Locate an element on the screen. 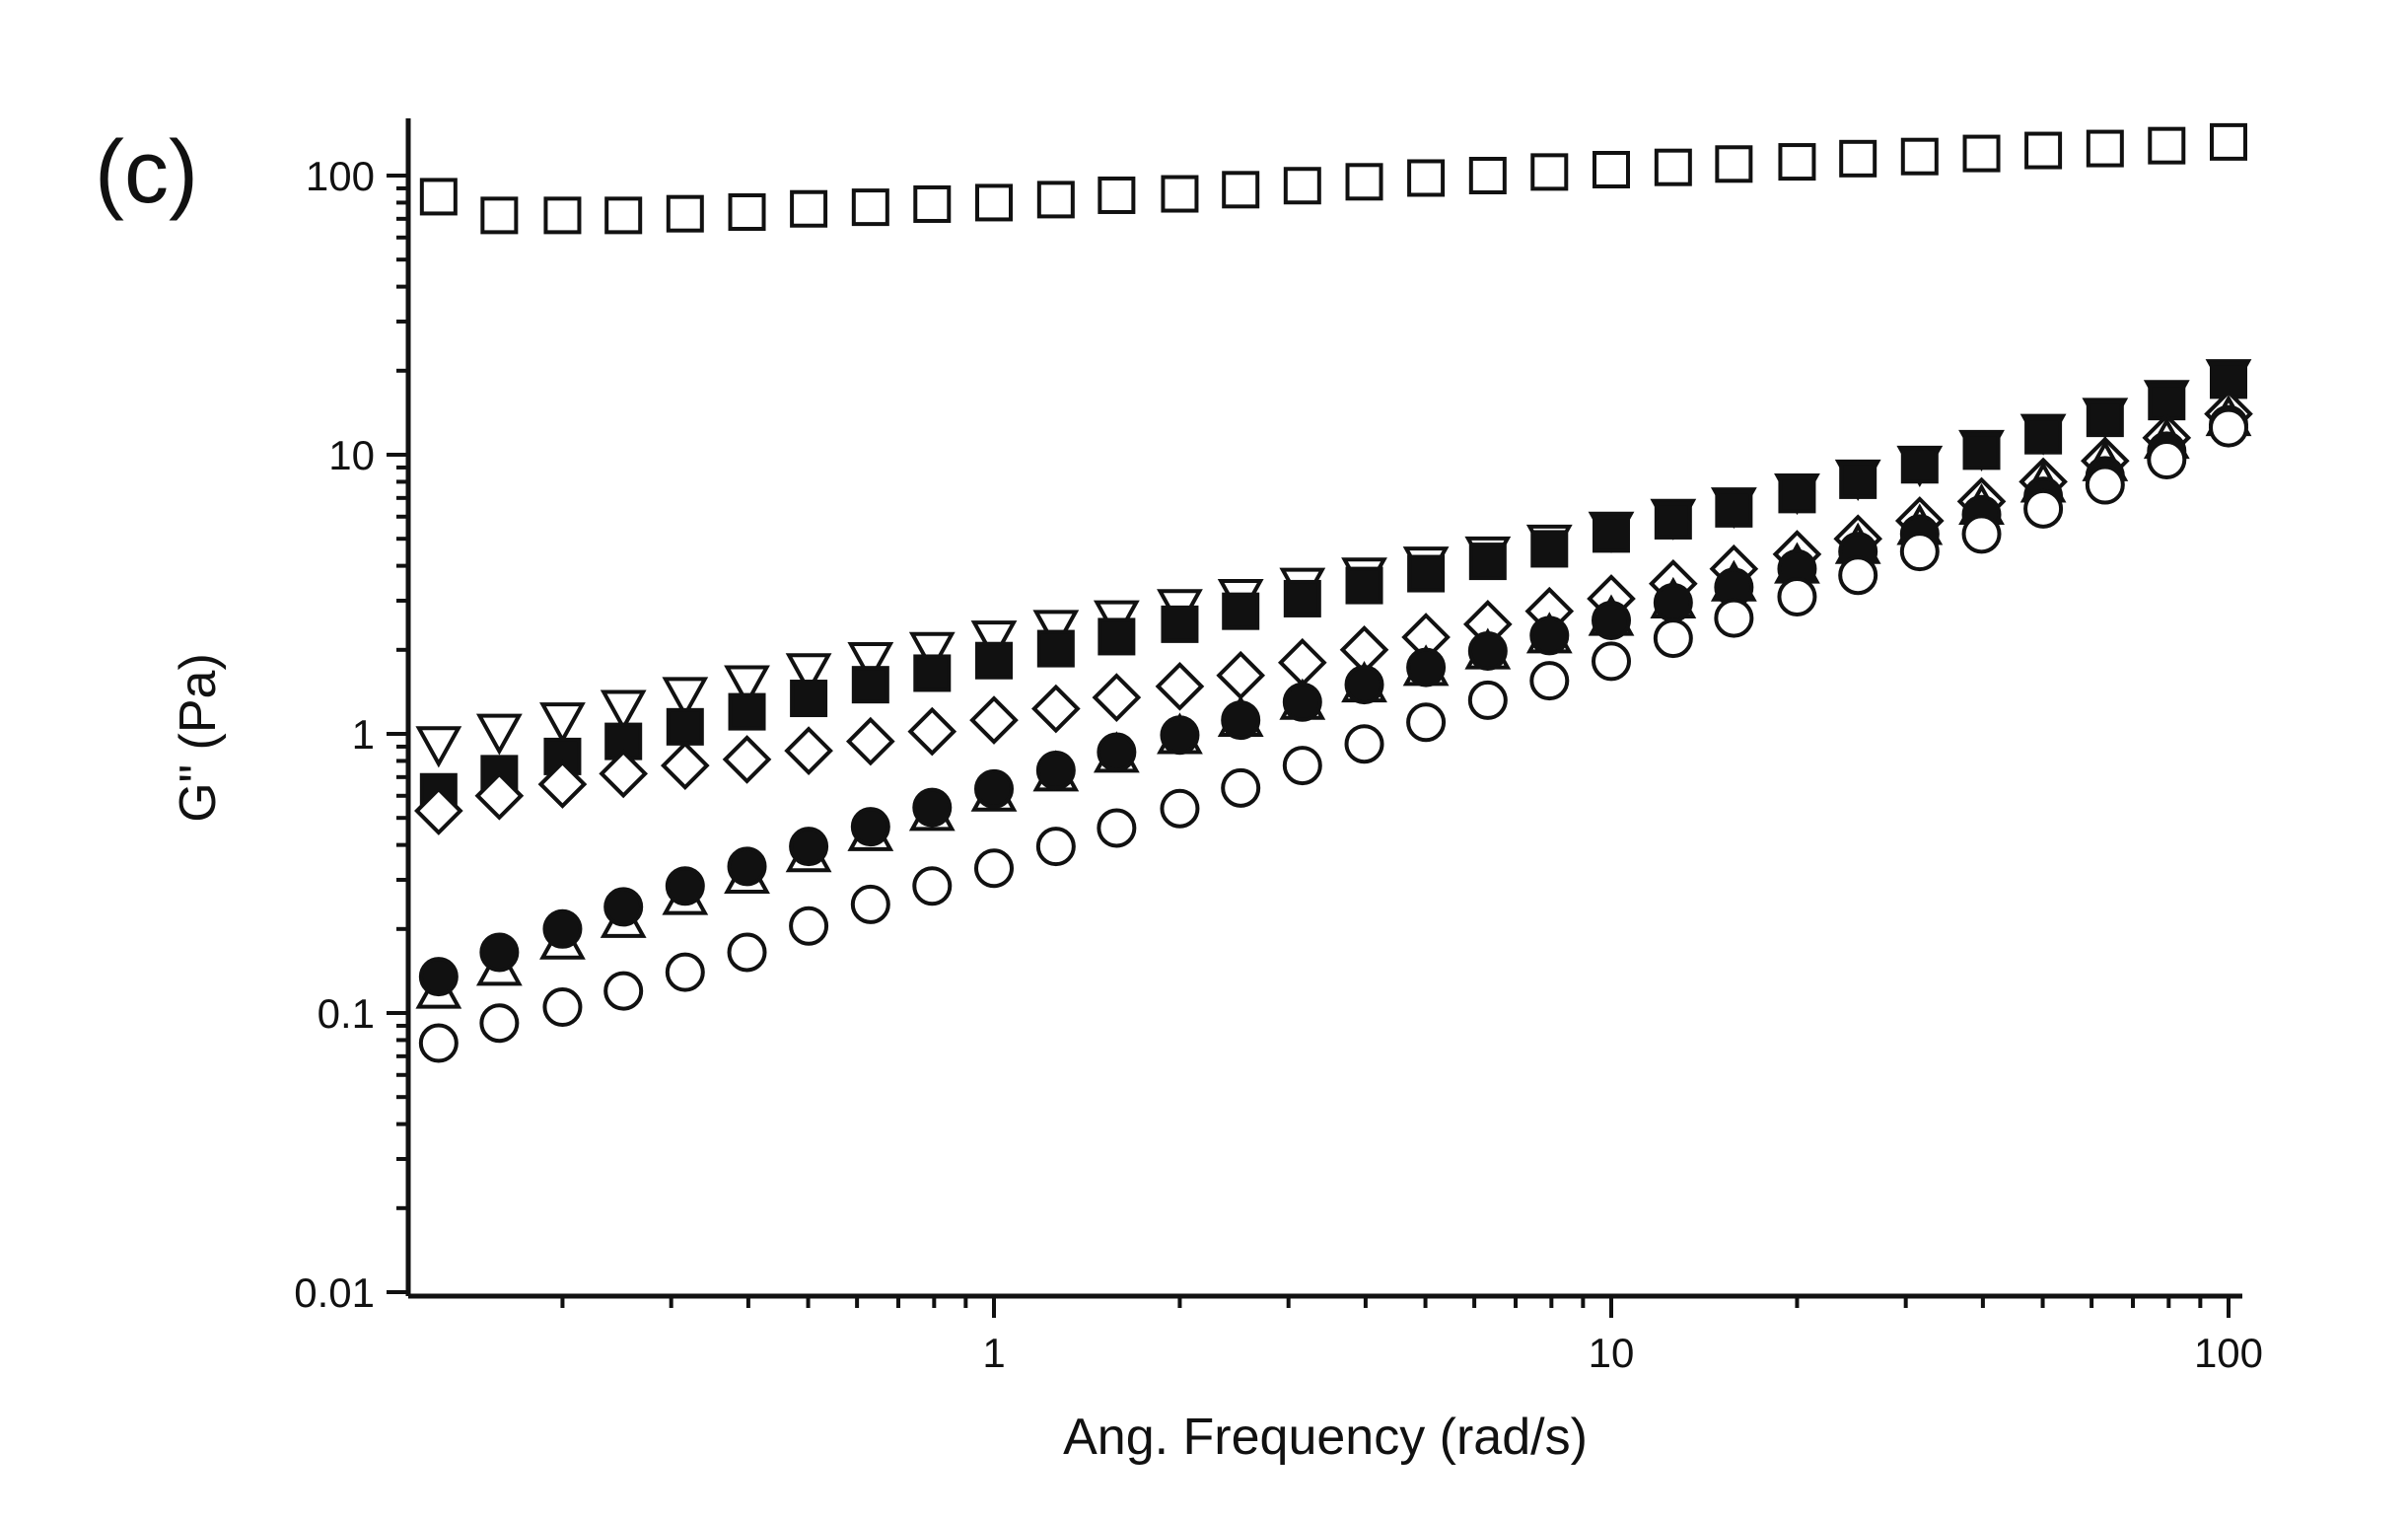  y-tick-label: 10 is located at coordinates (351, 455).